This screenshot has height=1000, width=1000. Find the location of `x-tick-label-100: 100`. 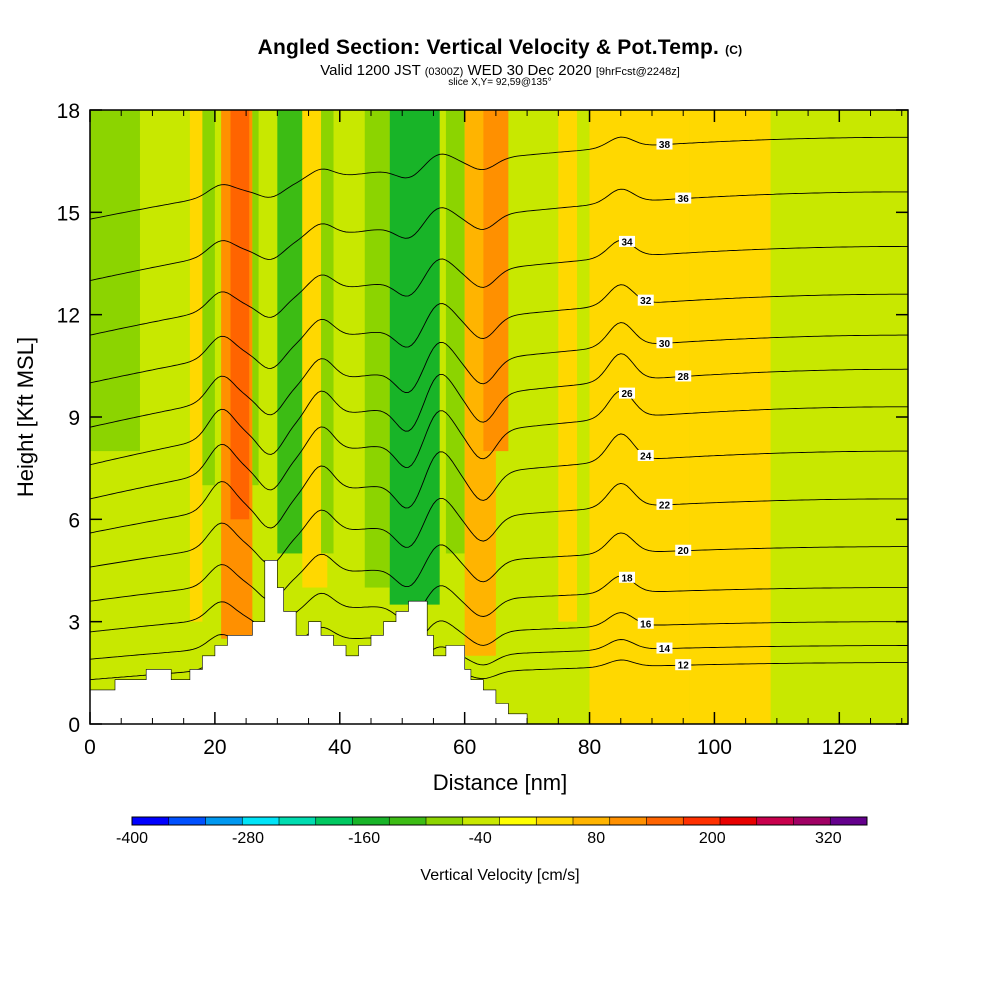

x-tick-label-100: 100 is located at coordinates (714, 747).